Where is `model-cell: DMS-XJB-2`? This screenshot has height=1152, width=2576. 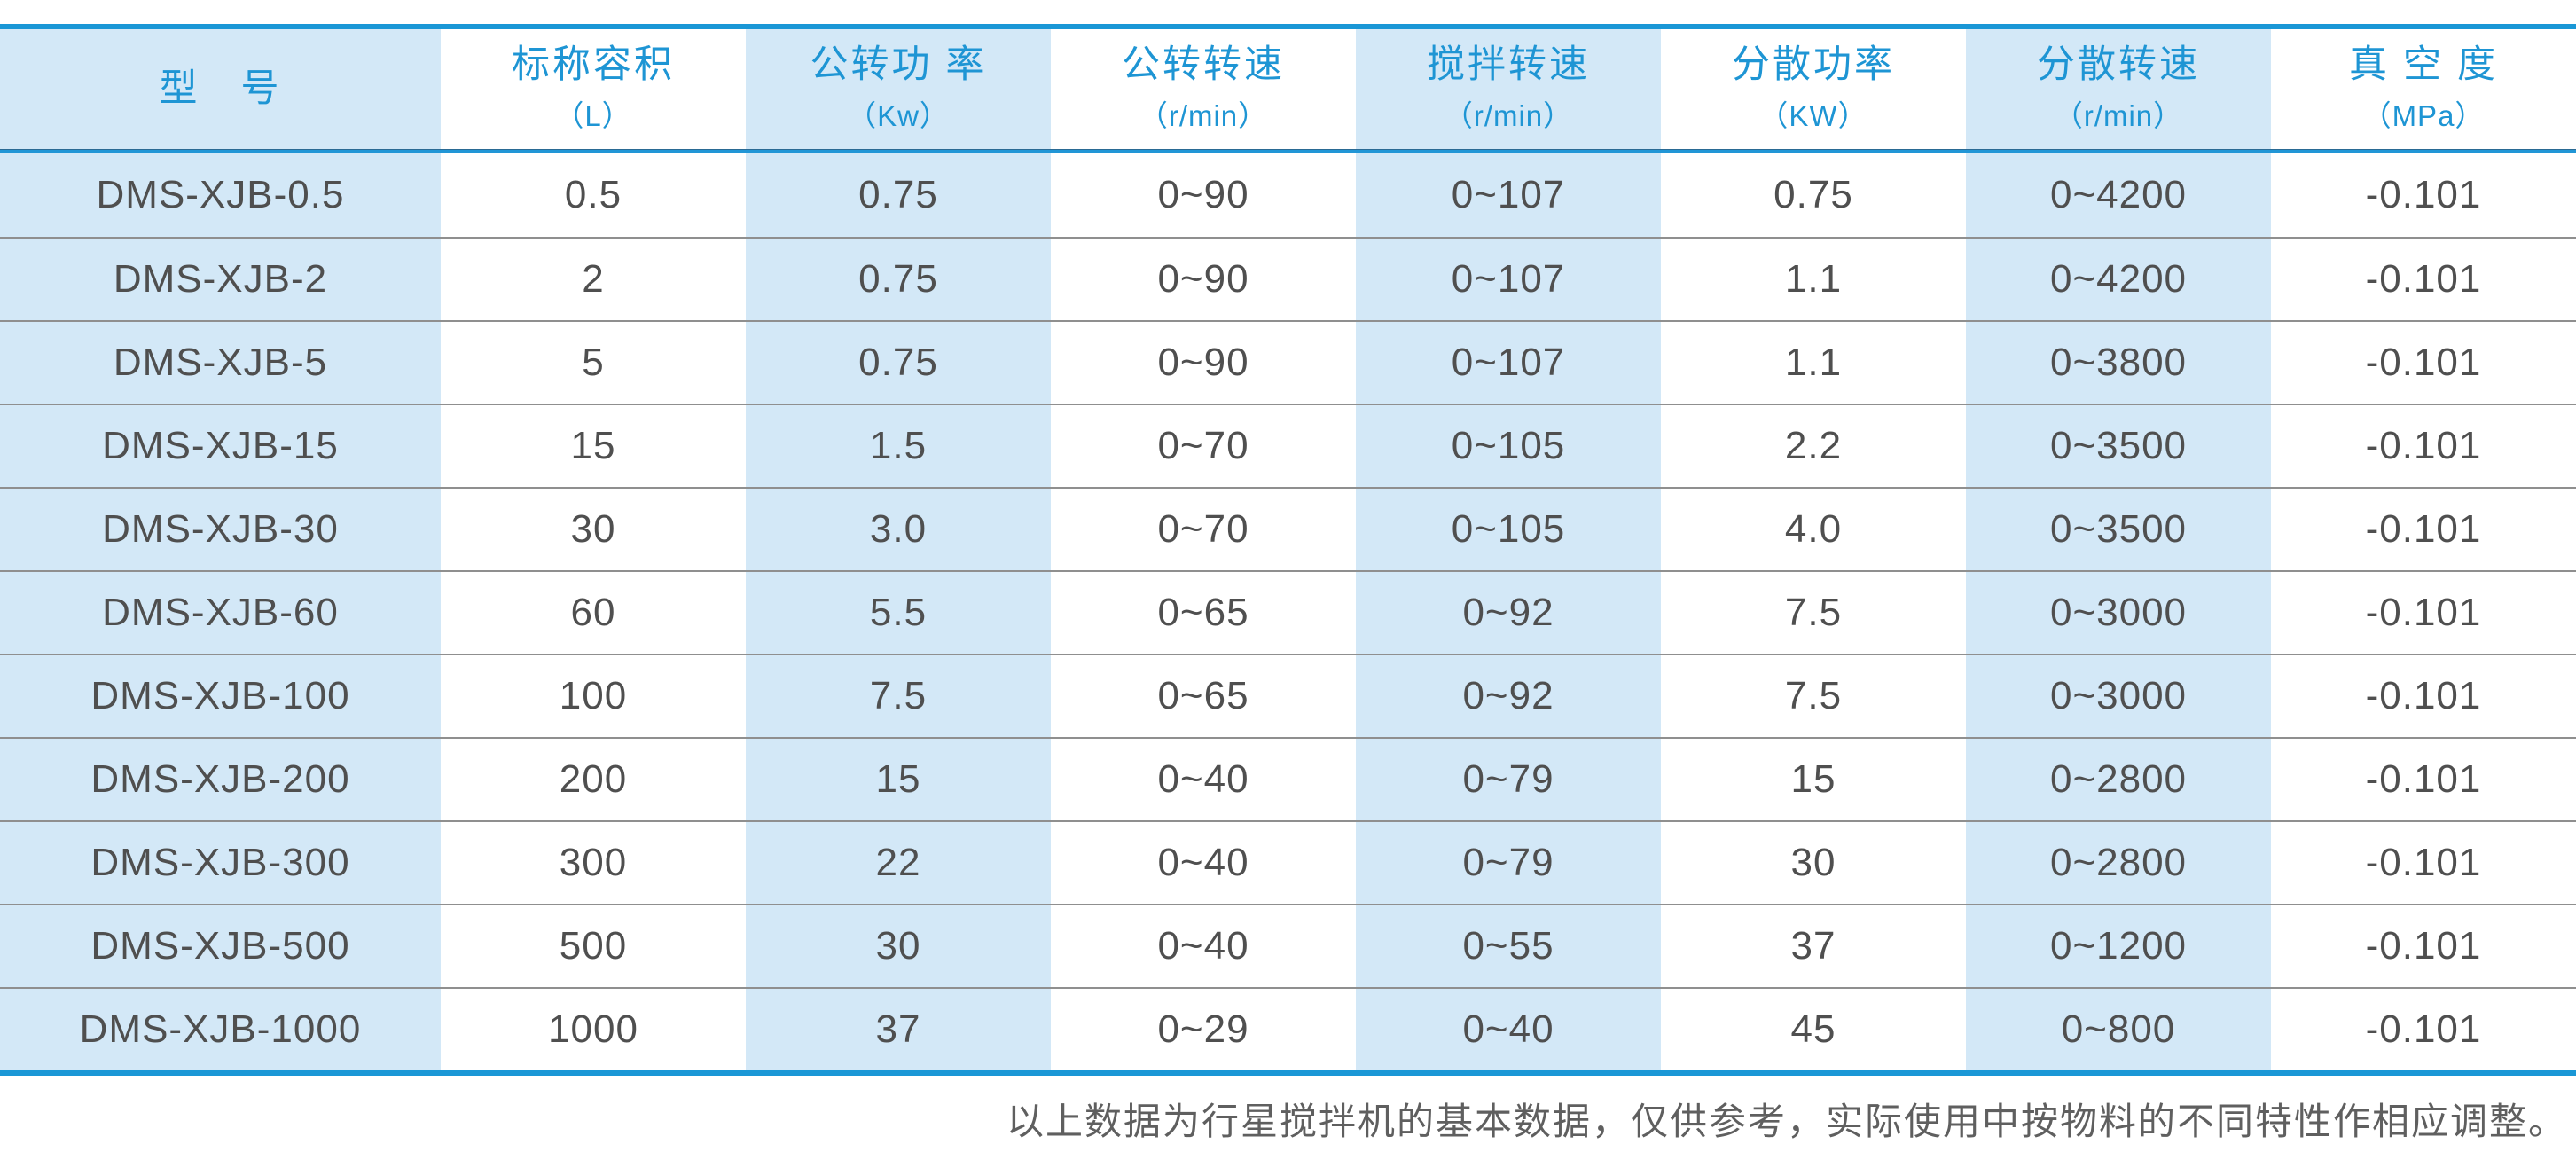
model-cell: DMS-XJB-2 is located at coordinates (220, 280).